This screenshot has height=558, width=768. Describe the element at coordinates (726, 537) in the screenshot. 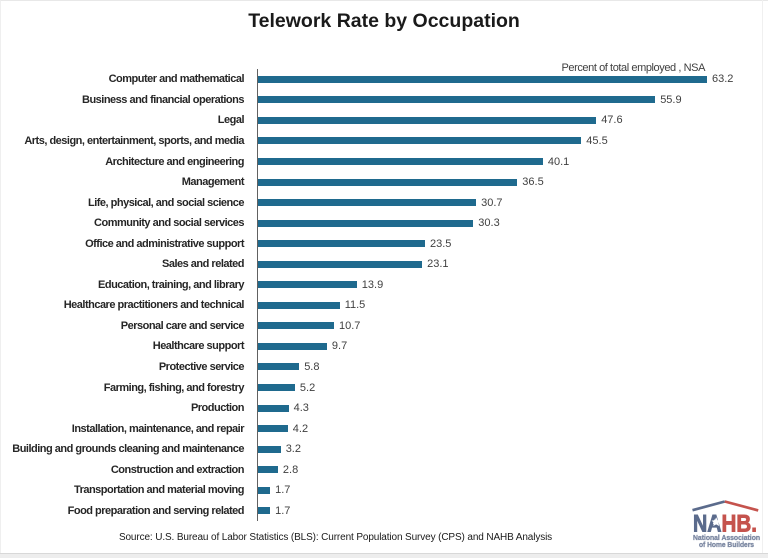

I see `svg-text: National Association` at that location.